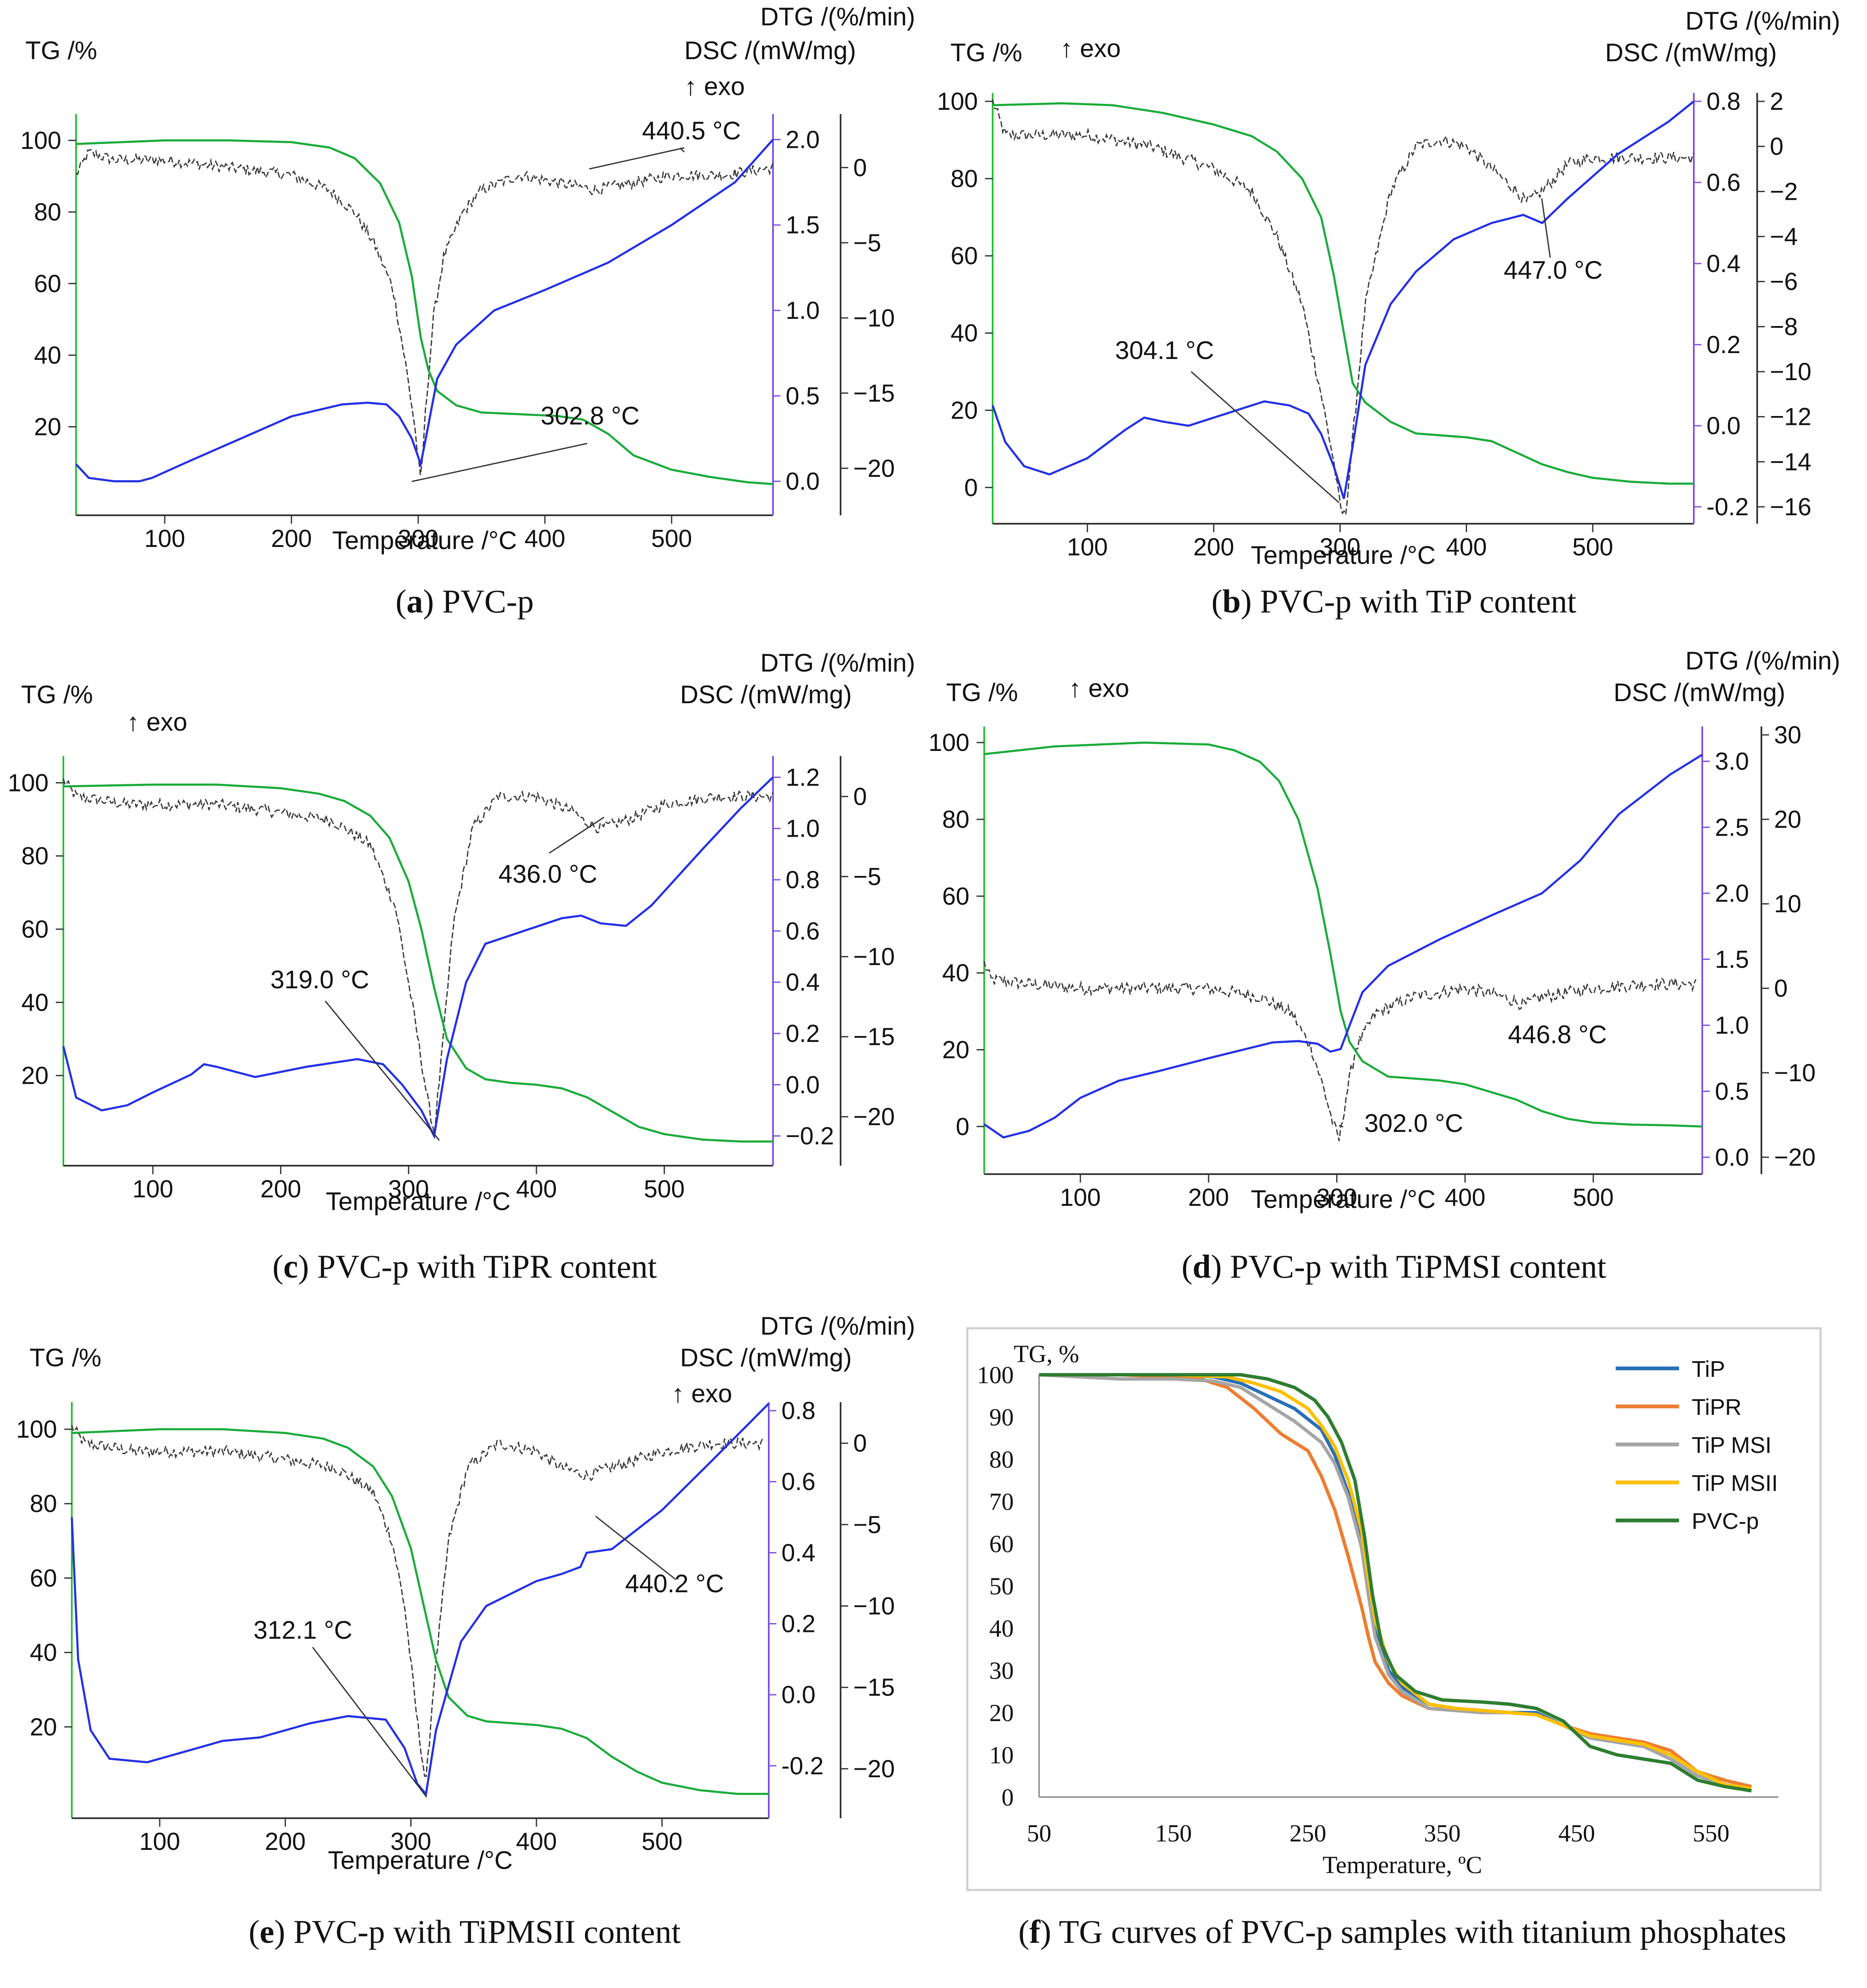 The height and width of the screenshot is (1988, 1867). I want to click on dsc-tick-label: 1.2, so click(803, 777).